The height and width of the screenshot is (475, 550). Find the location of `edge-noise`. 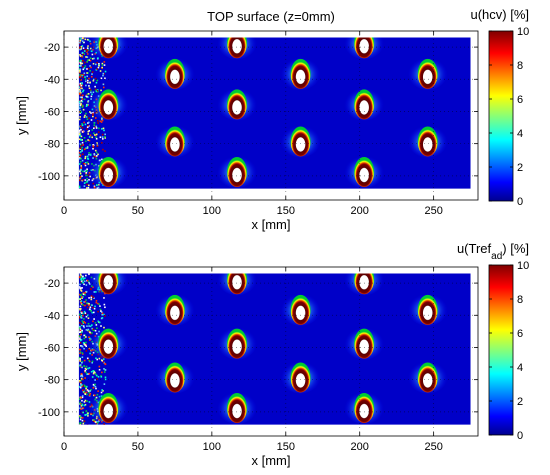

edge-noise is located at coordinates (92, 113).